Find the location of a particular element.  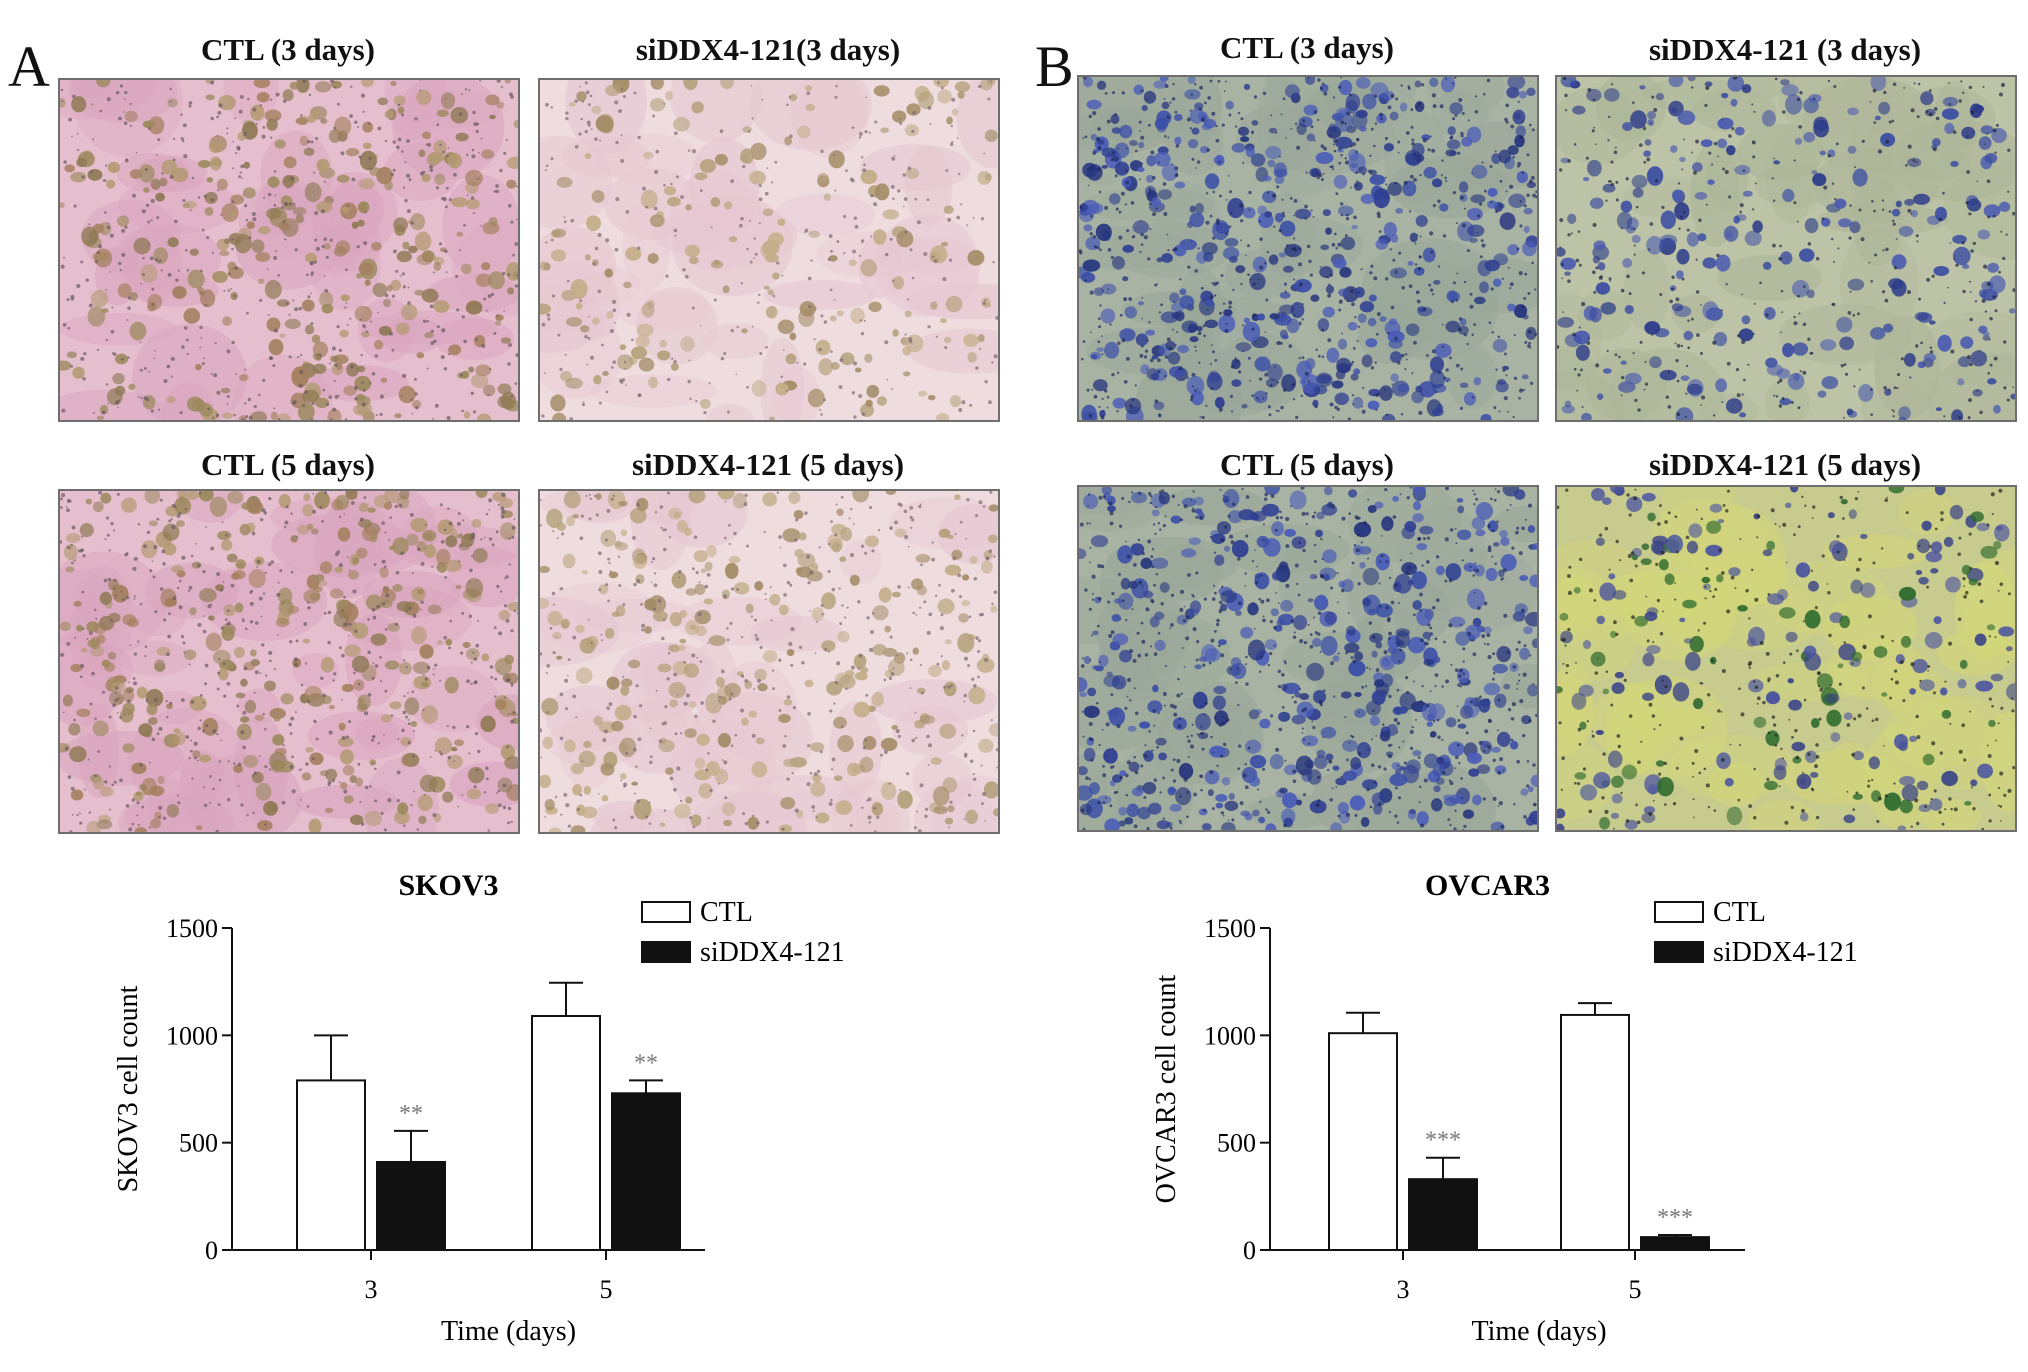

chart-title: SKOV3 is located at coordinates (448, 885).